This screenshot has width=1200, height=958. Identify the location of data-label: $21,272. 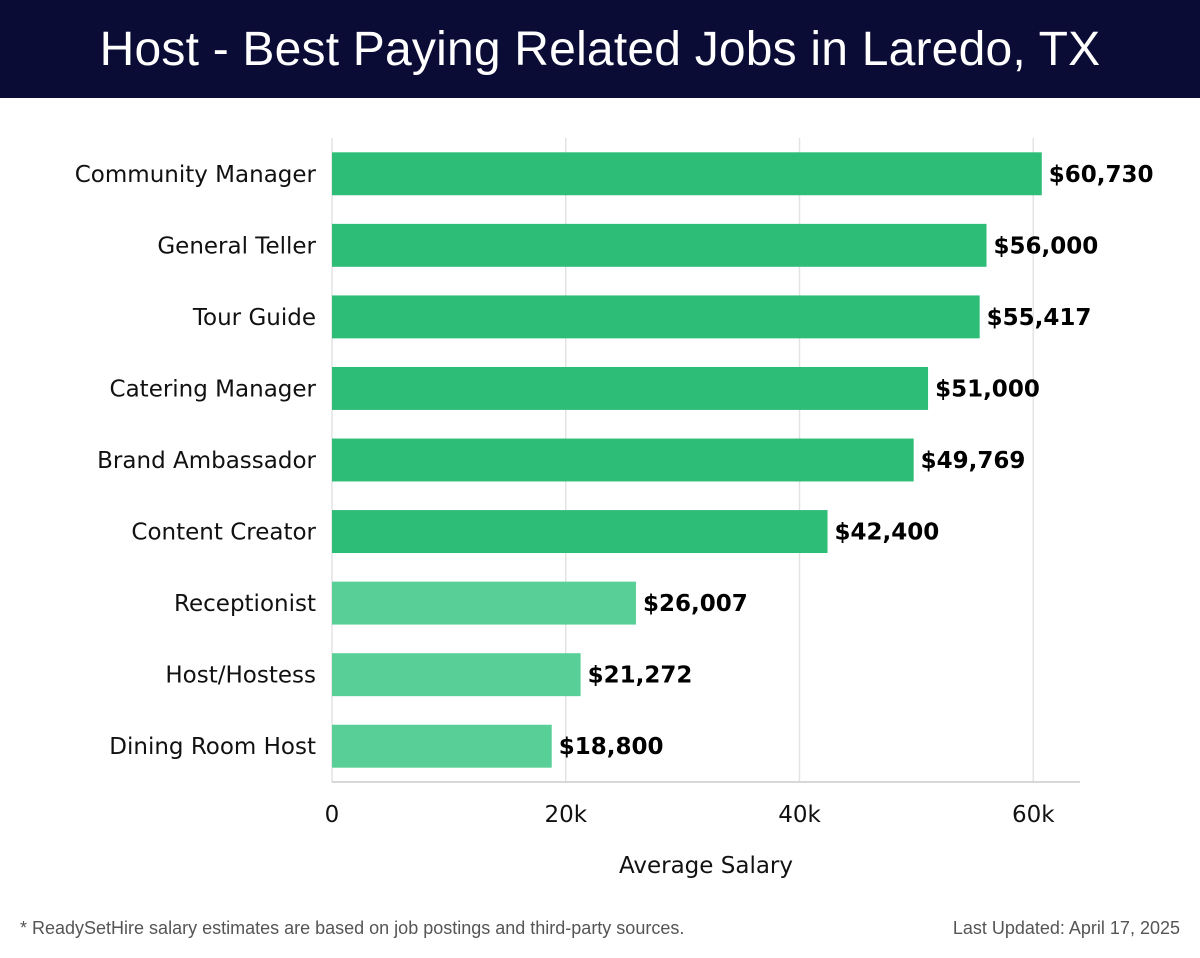
(640, 676).